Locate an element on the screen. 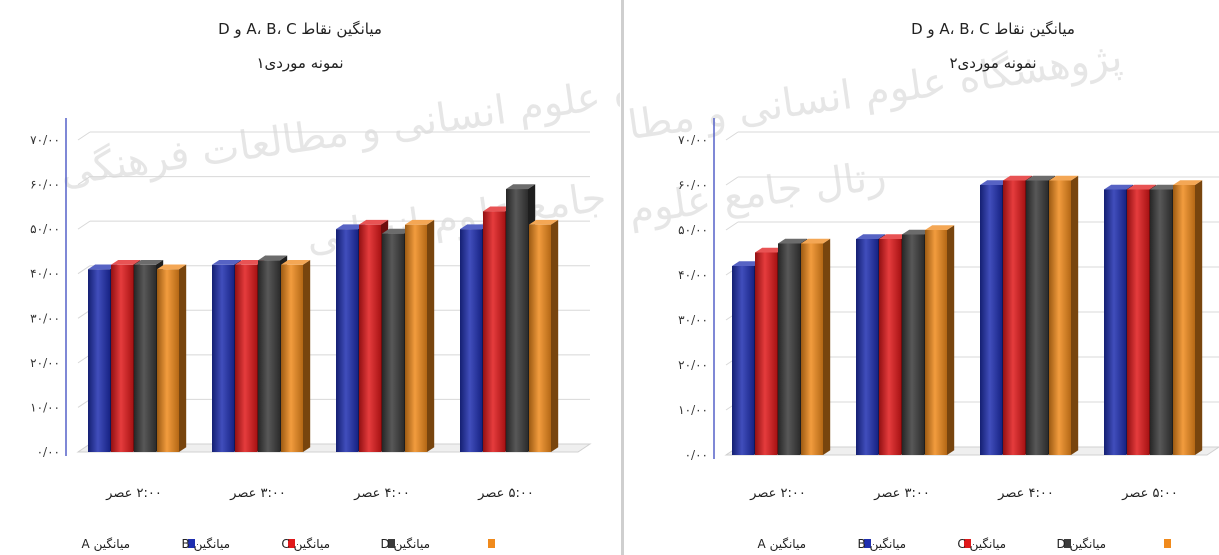 This screenshot has height=555, width=1219. panel-divider is located at coordinates (622, 277).